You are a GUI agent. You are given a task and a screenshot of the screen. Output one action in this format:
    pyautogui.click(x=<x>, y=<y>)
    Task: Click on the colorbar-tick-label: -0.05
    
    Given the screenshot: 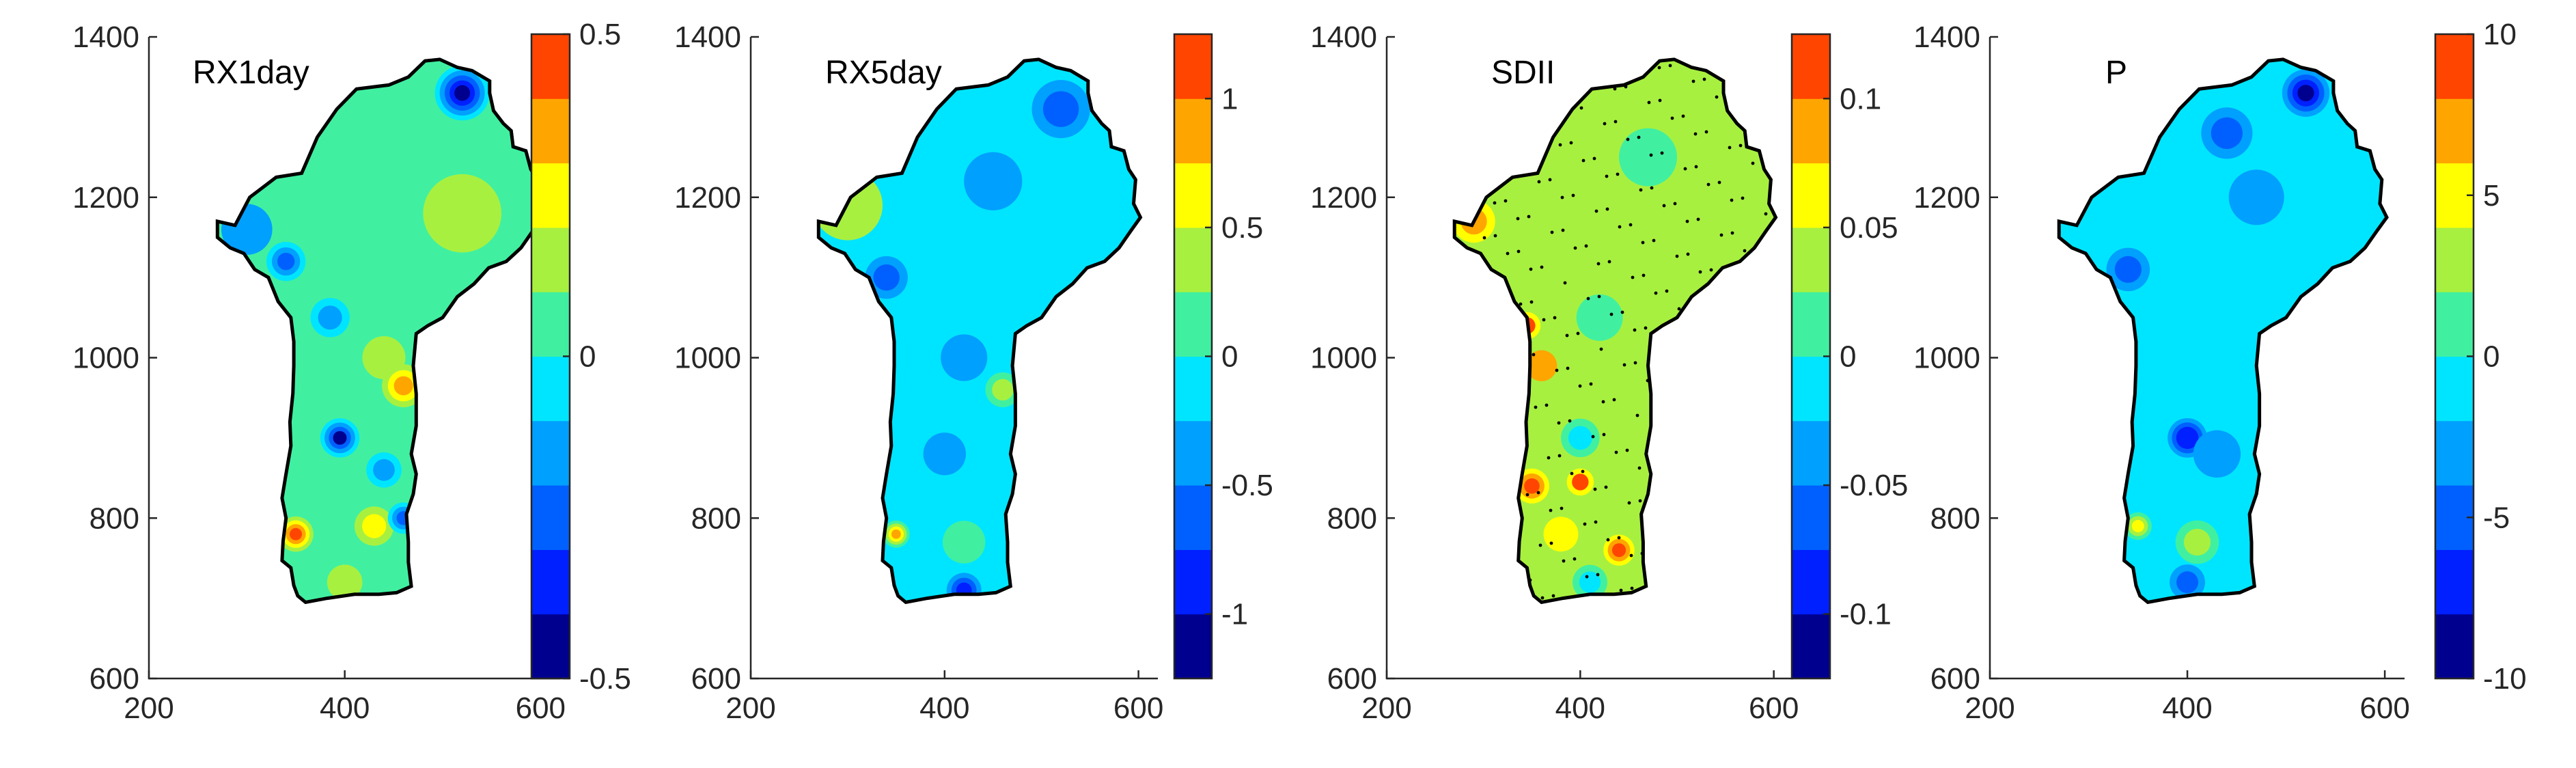 What is the action you would take?
    pyautogui.click(x=1874, y=486)
    